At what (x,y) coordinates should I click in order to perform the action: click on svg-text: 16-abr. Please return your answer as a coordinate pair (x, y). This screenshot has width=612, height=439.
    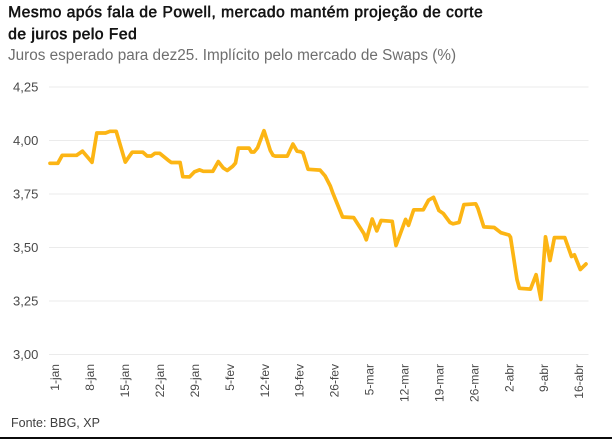
    Looking at the image, I should click on (579, 381).